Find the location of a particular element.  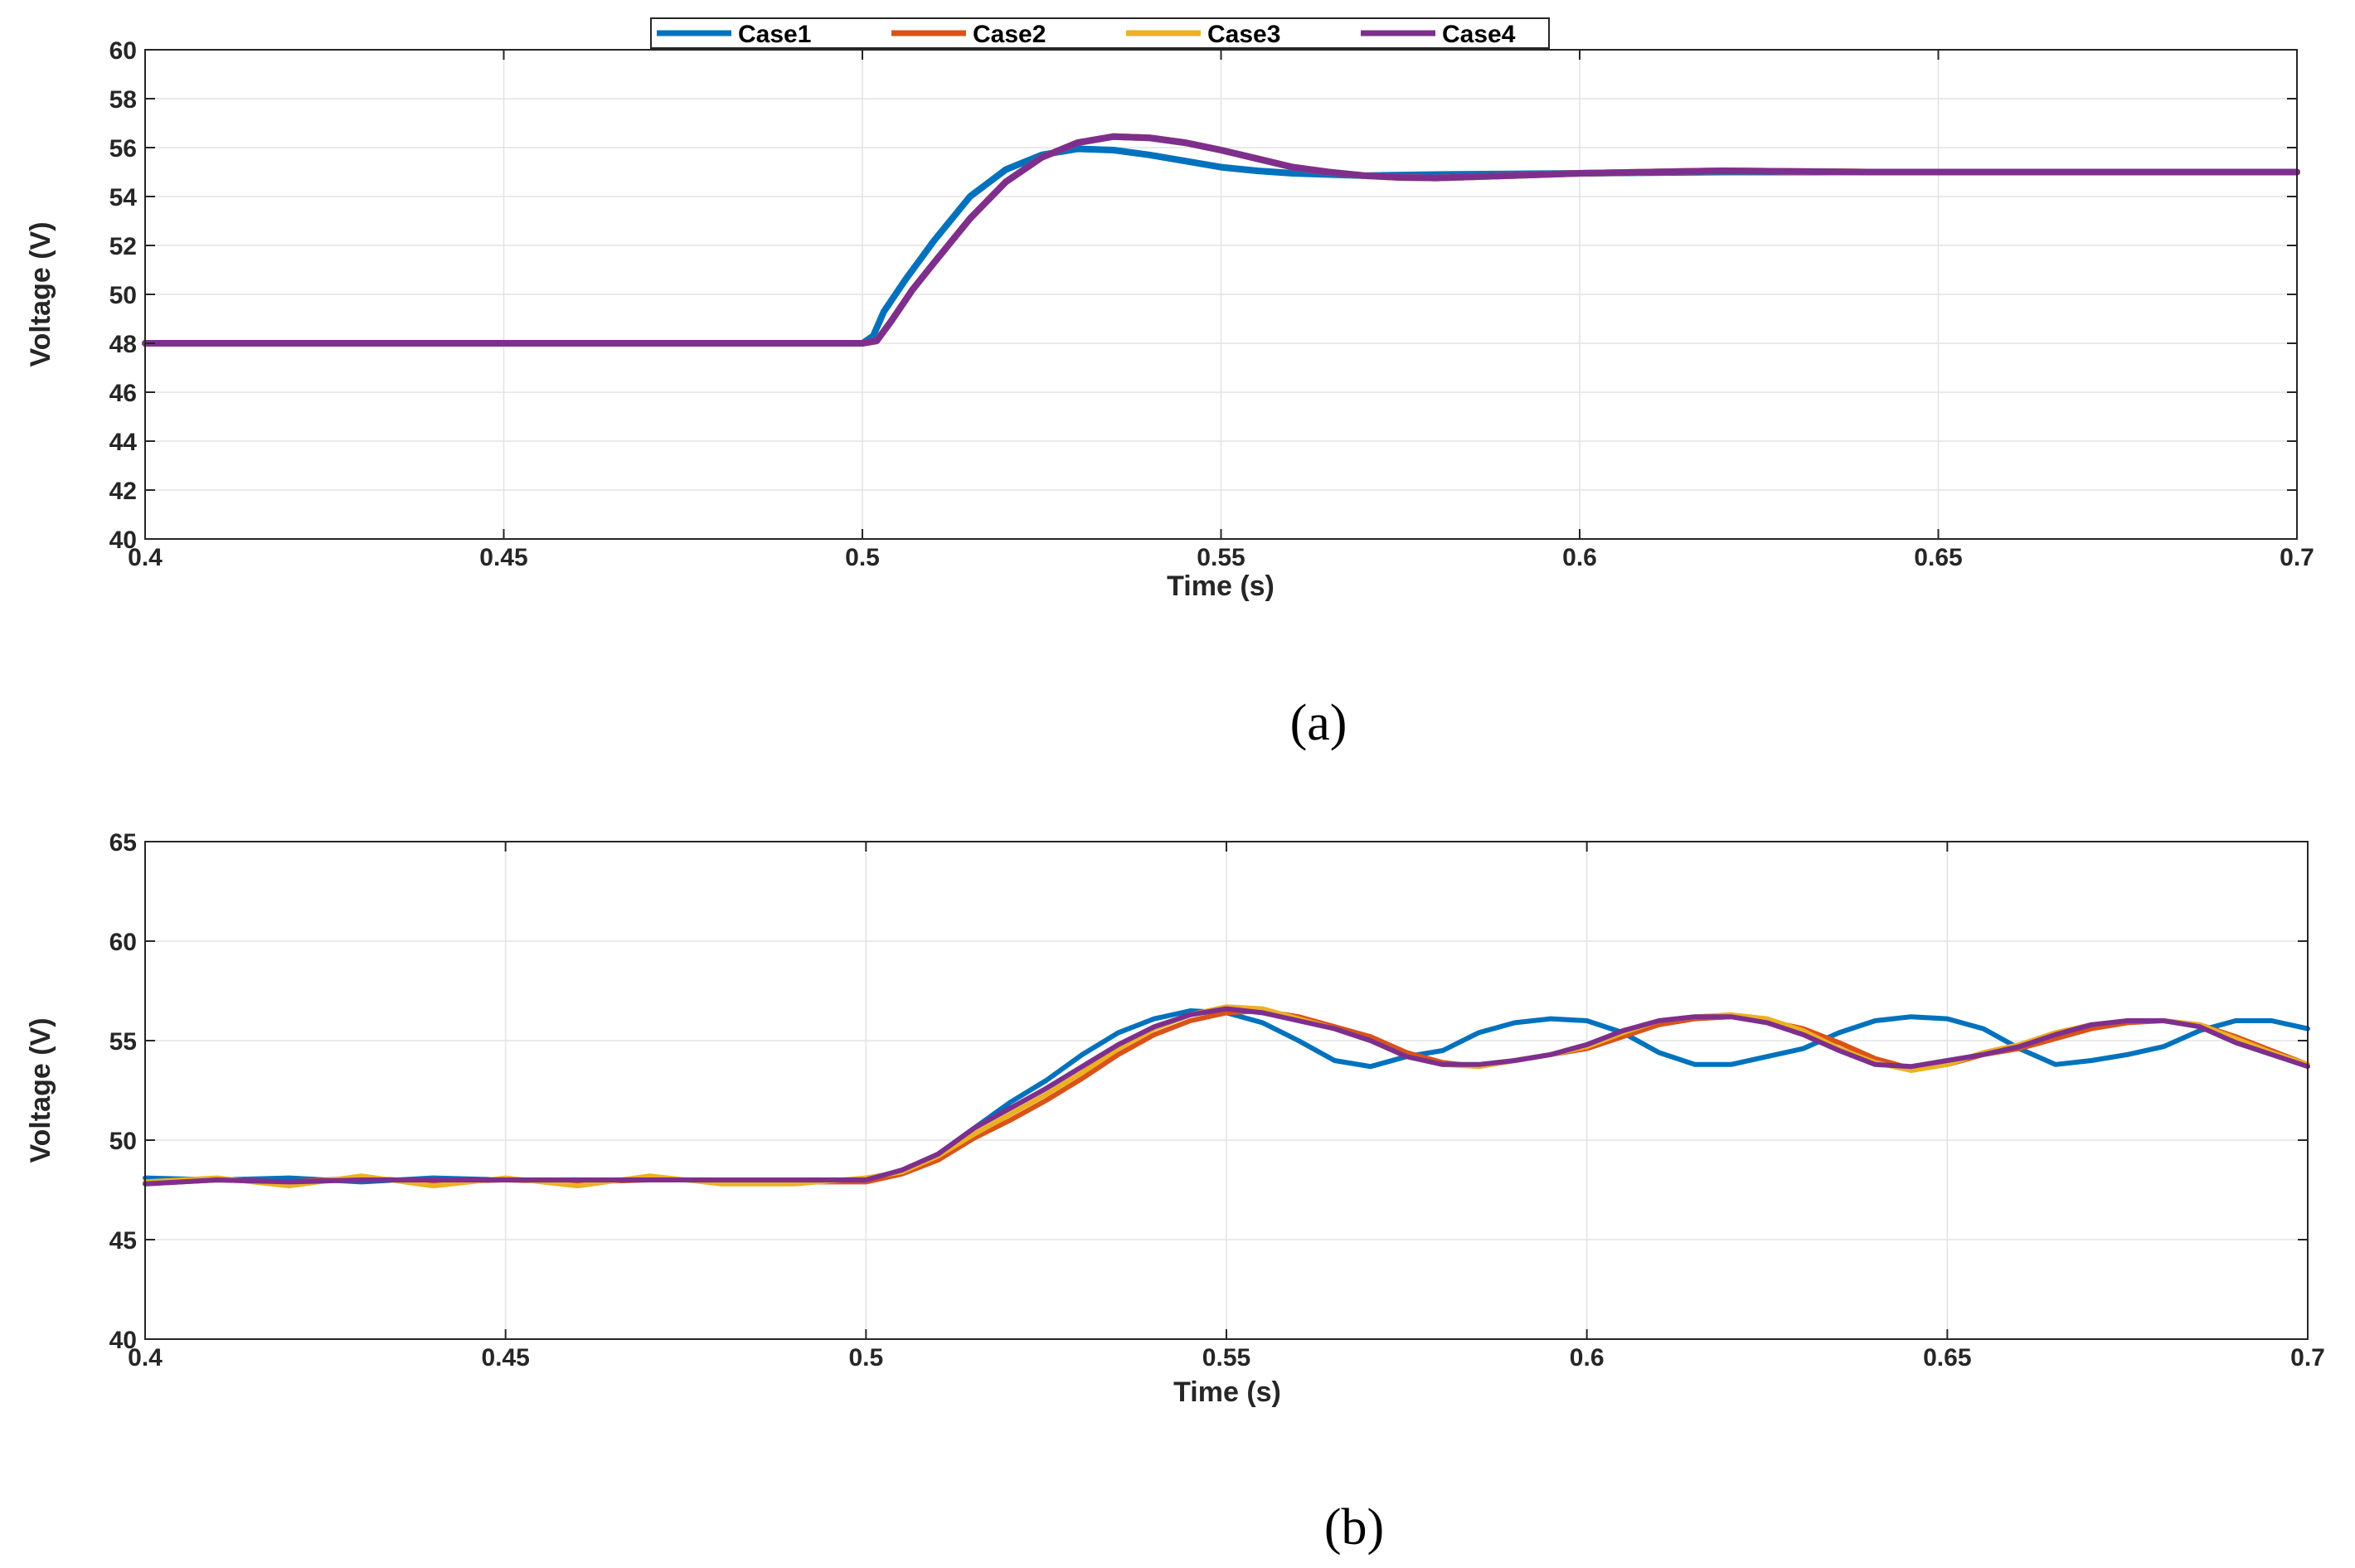

legend-label-case2: Case2 is located at coordinates (1009, 34).